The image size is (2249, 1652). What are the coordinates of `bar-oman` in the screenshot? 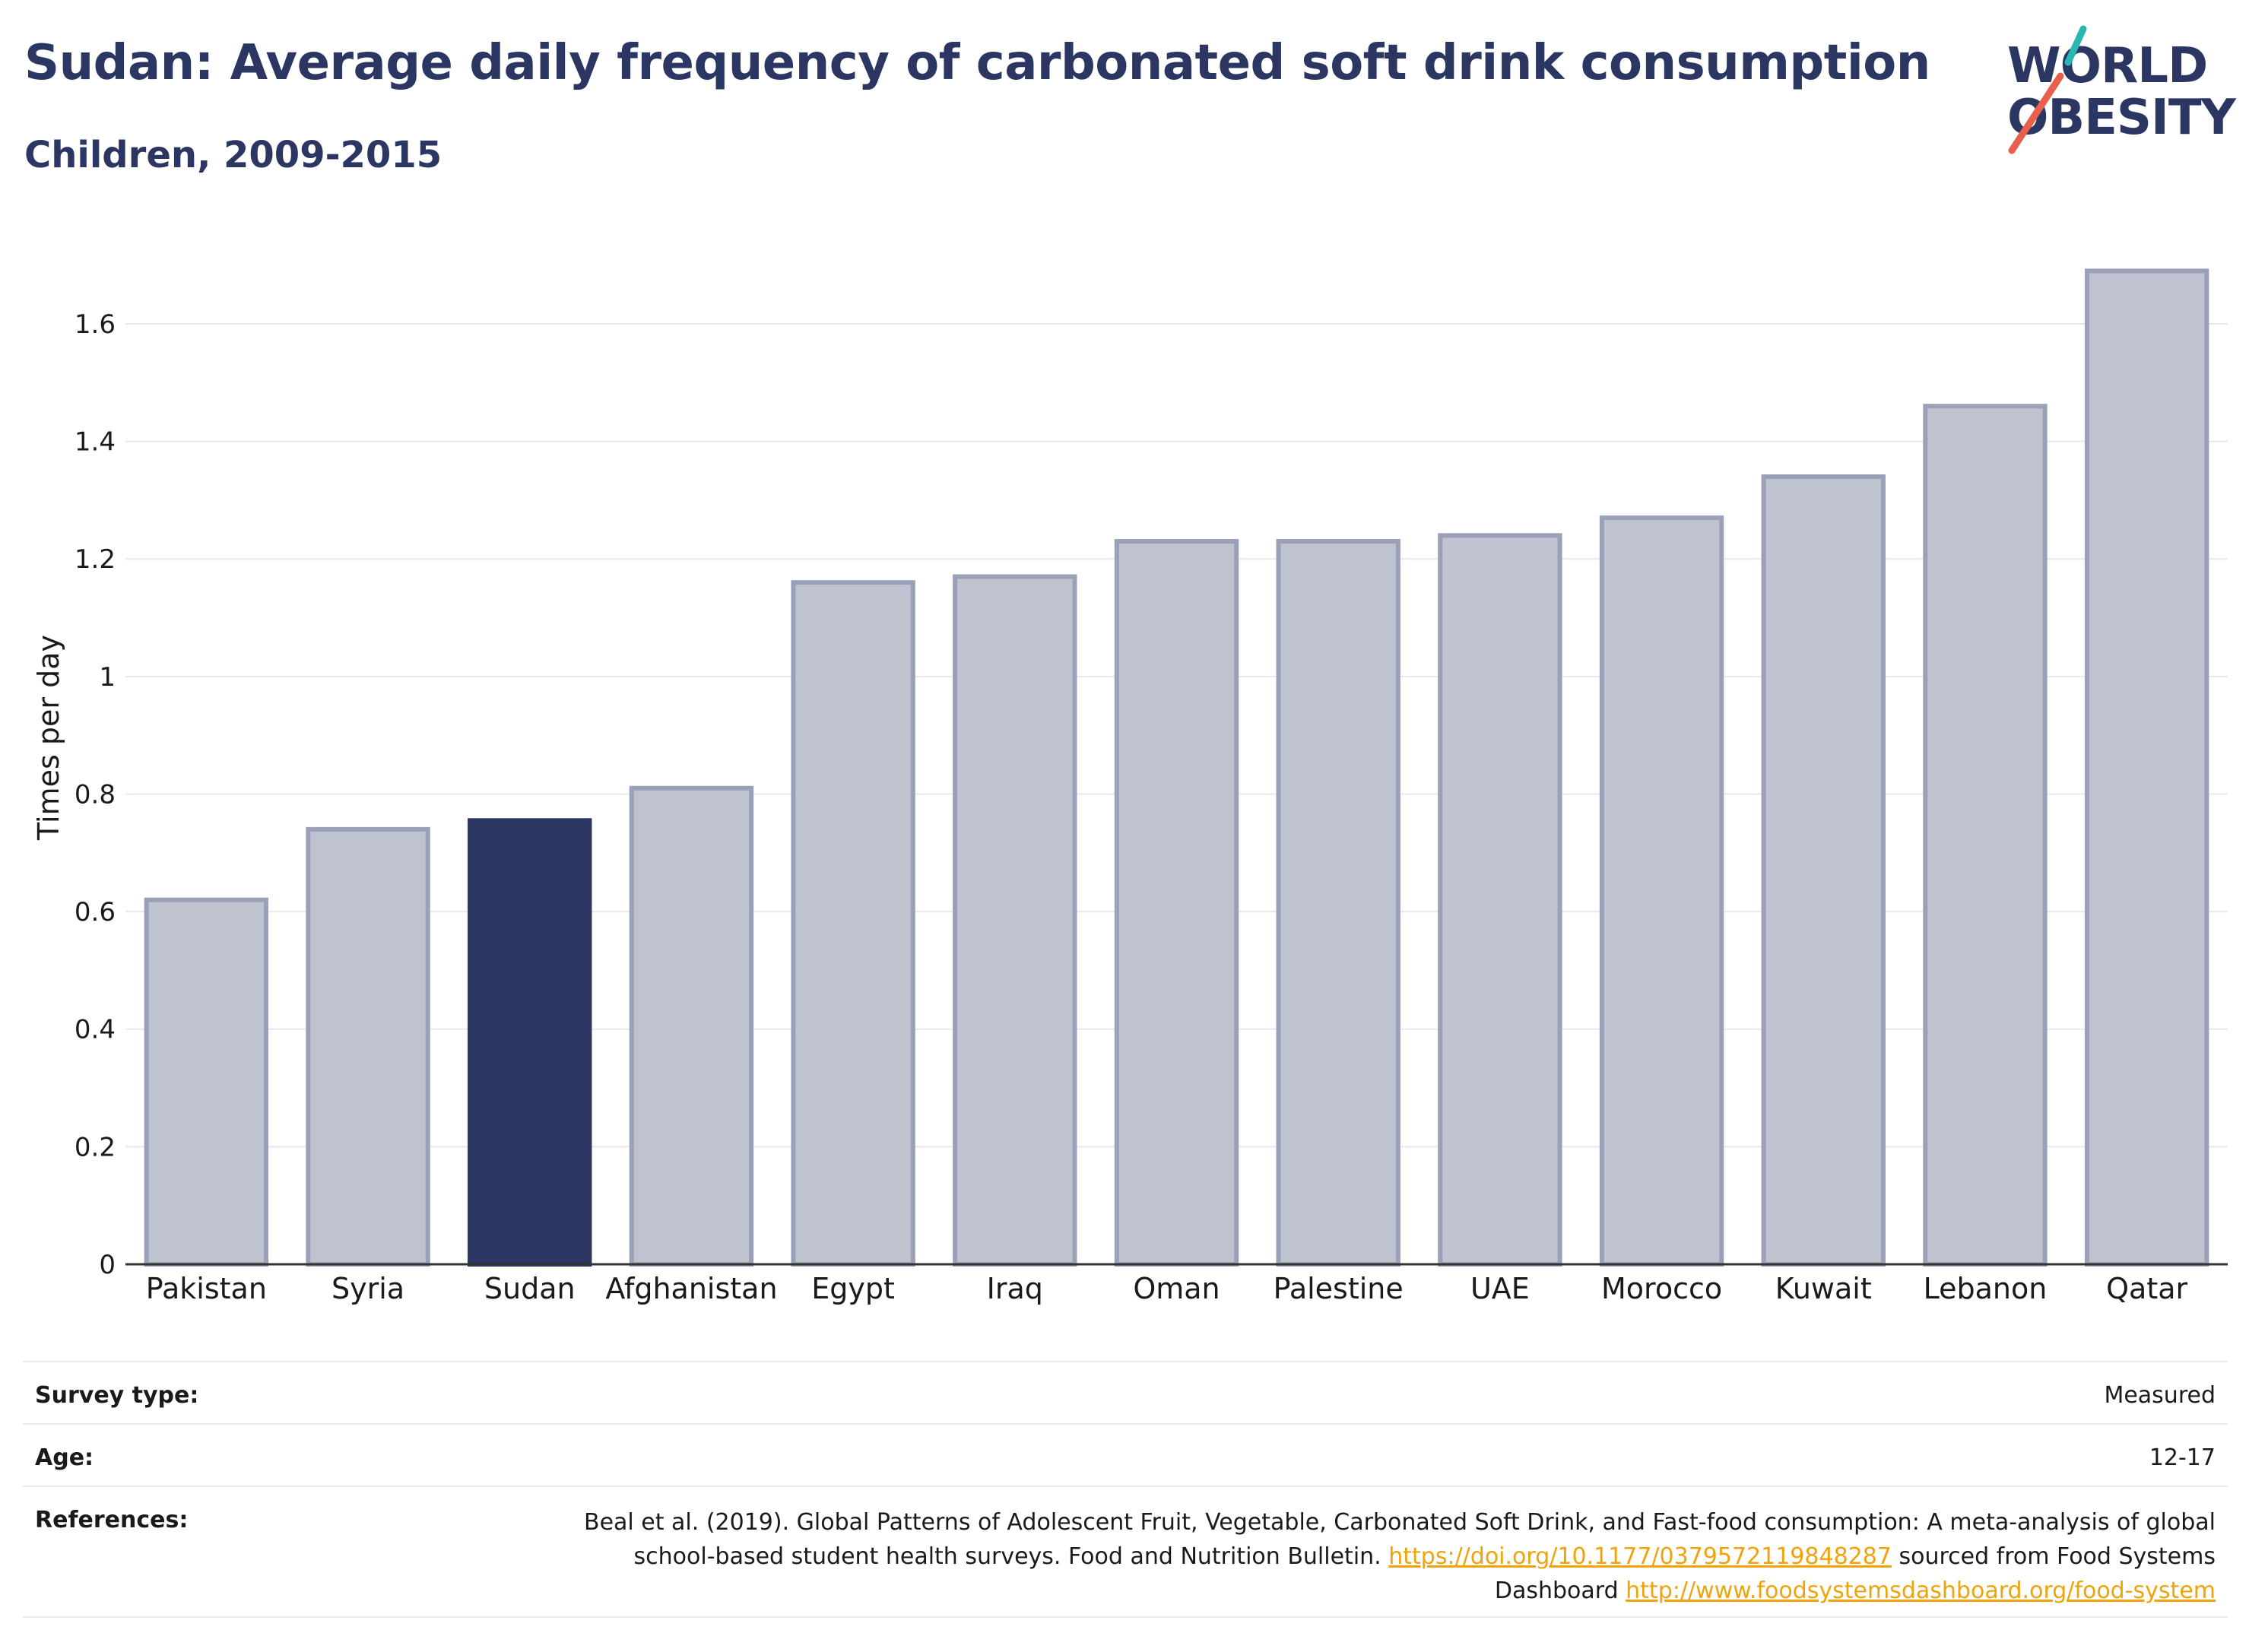 It's located at (1176, 903).